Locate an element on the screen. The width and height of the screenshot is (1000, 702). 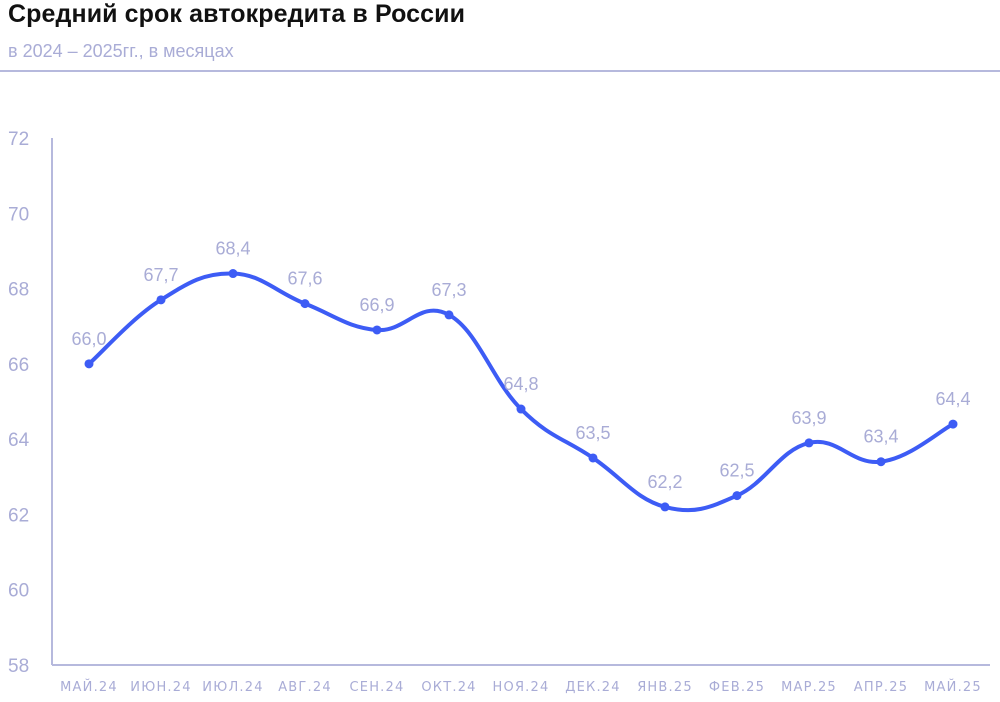
data-label: 68,4 is located at coordinates (232, 249).